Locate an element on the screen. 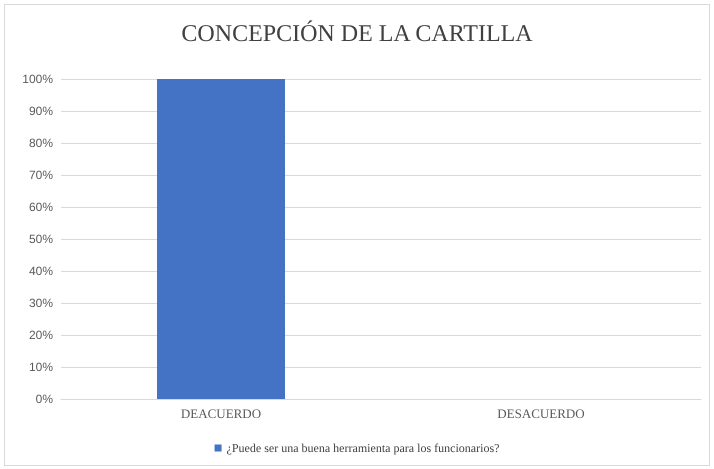 This screenshot has width=714, height=469. x-tick-label: DEACUERDO is located at coordinates (221, 413).